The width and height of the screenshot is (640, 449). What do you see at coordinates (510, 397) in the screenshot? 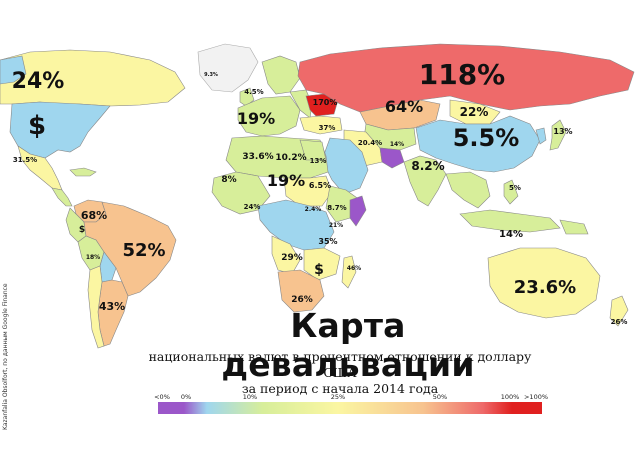
I see `legend-tick-label: 100%` at bounding box center [510, 397].